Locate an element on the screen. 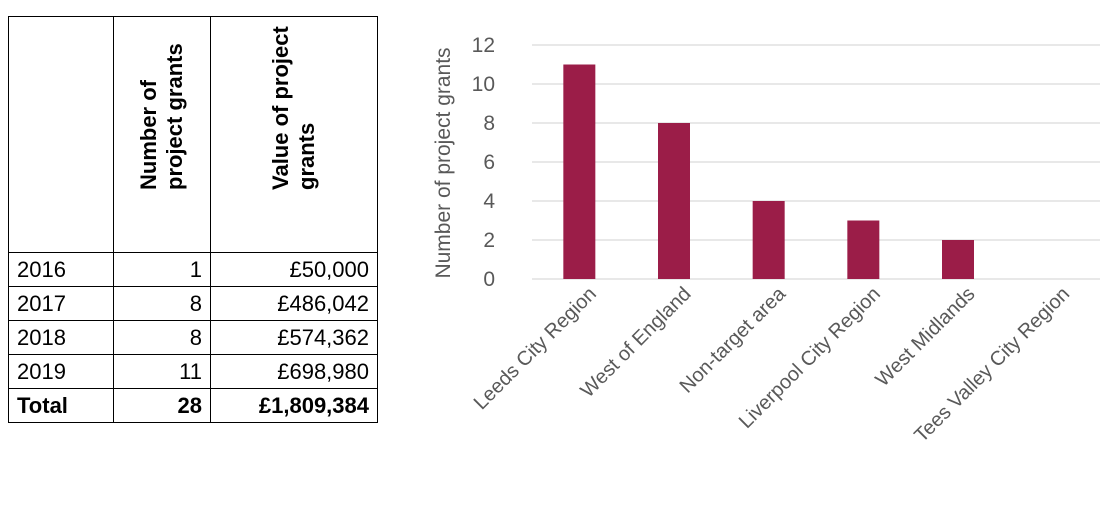 This screenshot has width=1120, height=505. table-row: 2019 11 £698,980 is located at coordinates (193, 371).